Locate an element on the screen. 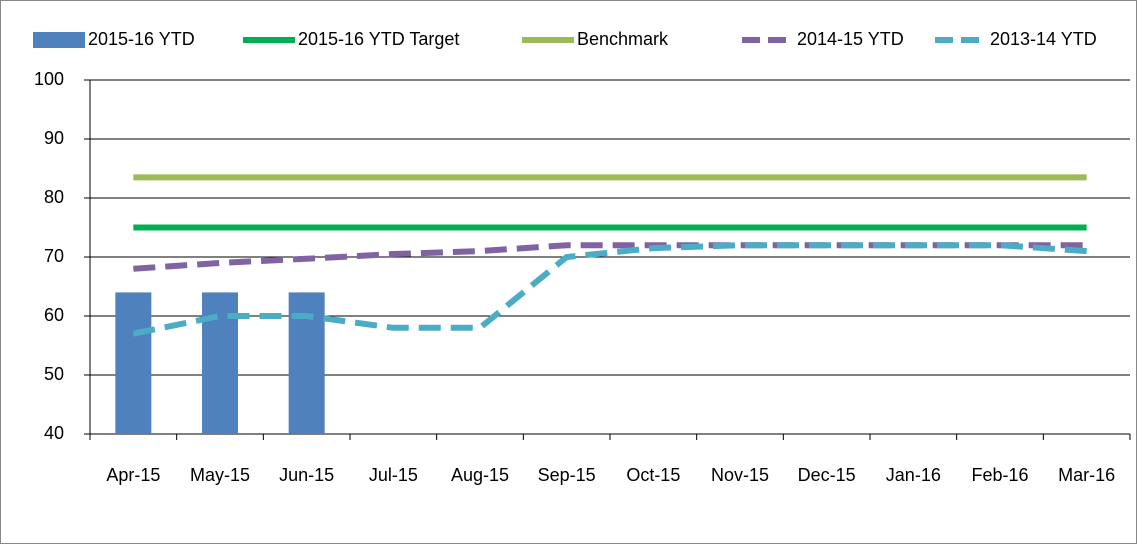 The width and height of the screenshot is (1137, 549). bar is located at coordinates (133, 363).